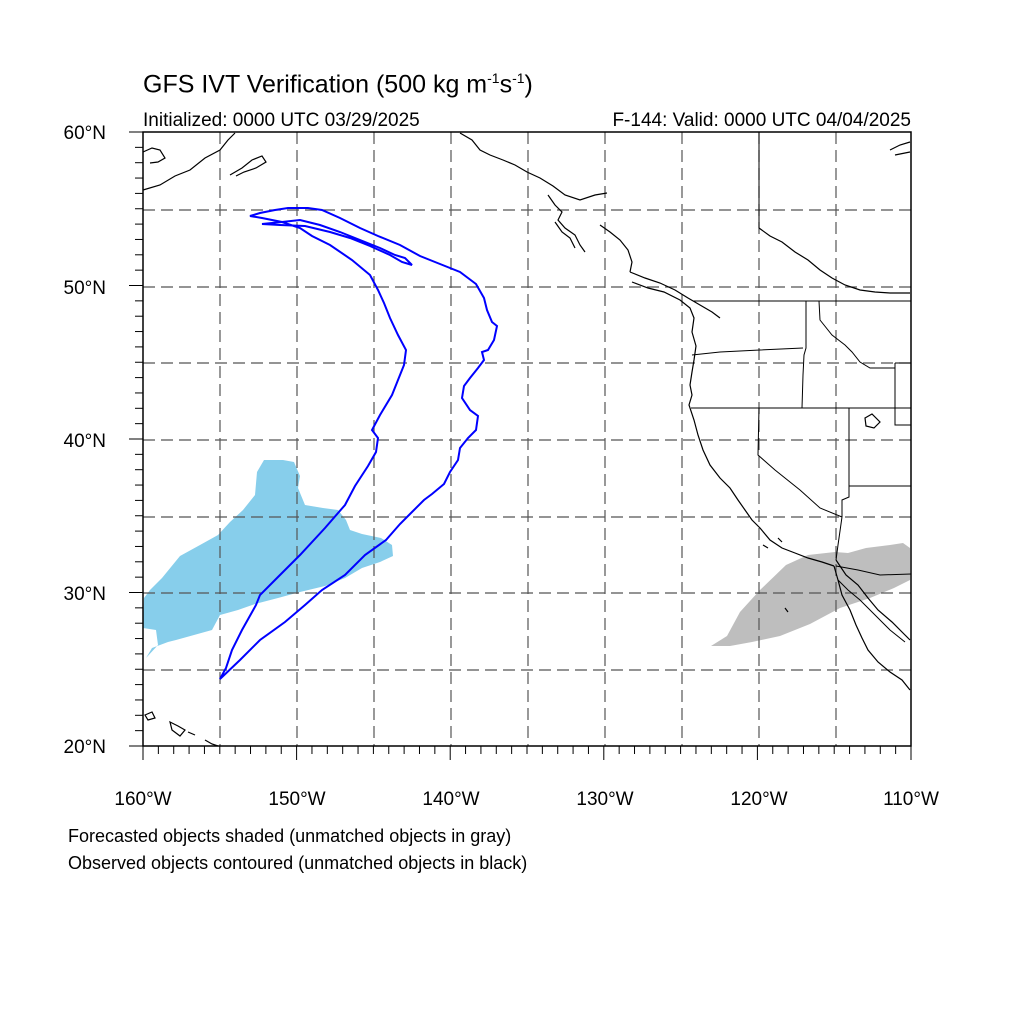 This screenshot has height=1024, width=1024. What do you see at coordinates (801, 387) in the screenshot?
I see `state-borders` at bounding box center [801, 387].